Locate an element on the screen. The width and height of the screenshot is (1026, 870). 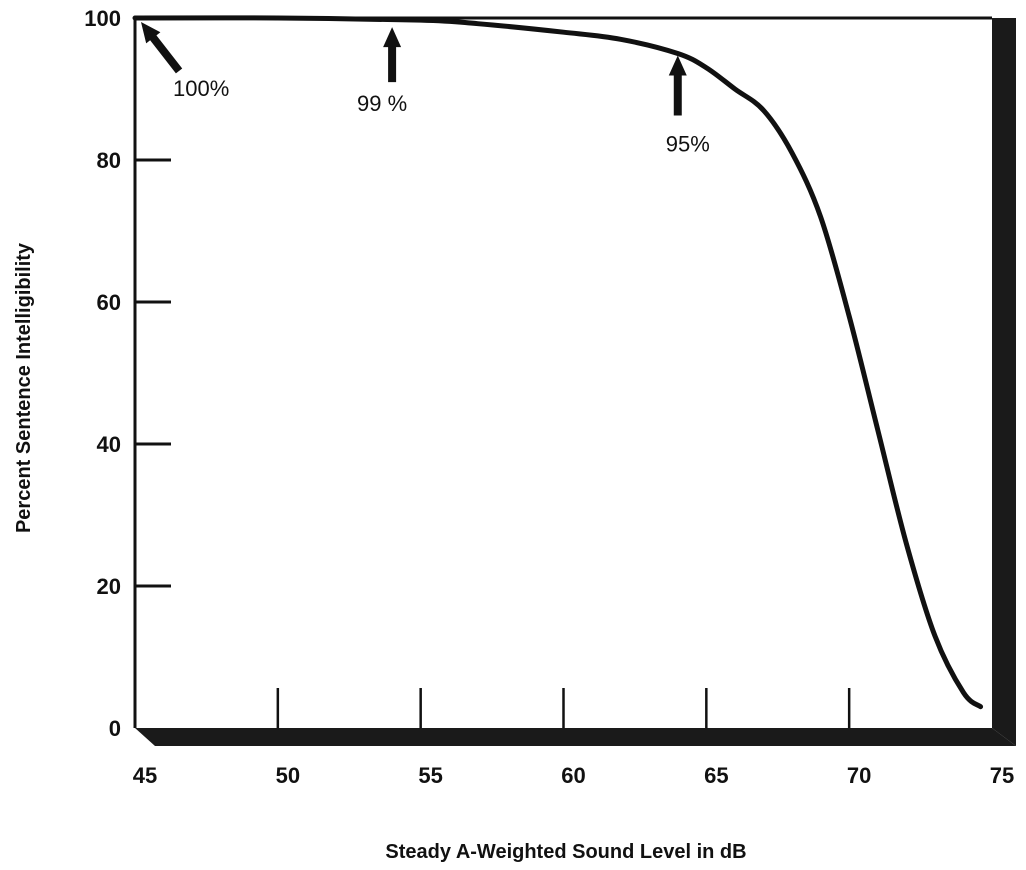
x-tick-label: 60 is located at coordinates (573, 775).